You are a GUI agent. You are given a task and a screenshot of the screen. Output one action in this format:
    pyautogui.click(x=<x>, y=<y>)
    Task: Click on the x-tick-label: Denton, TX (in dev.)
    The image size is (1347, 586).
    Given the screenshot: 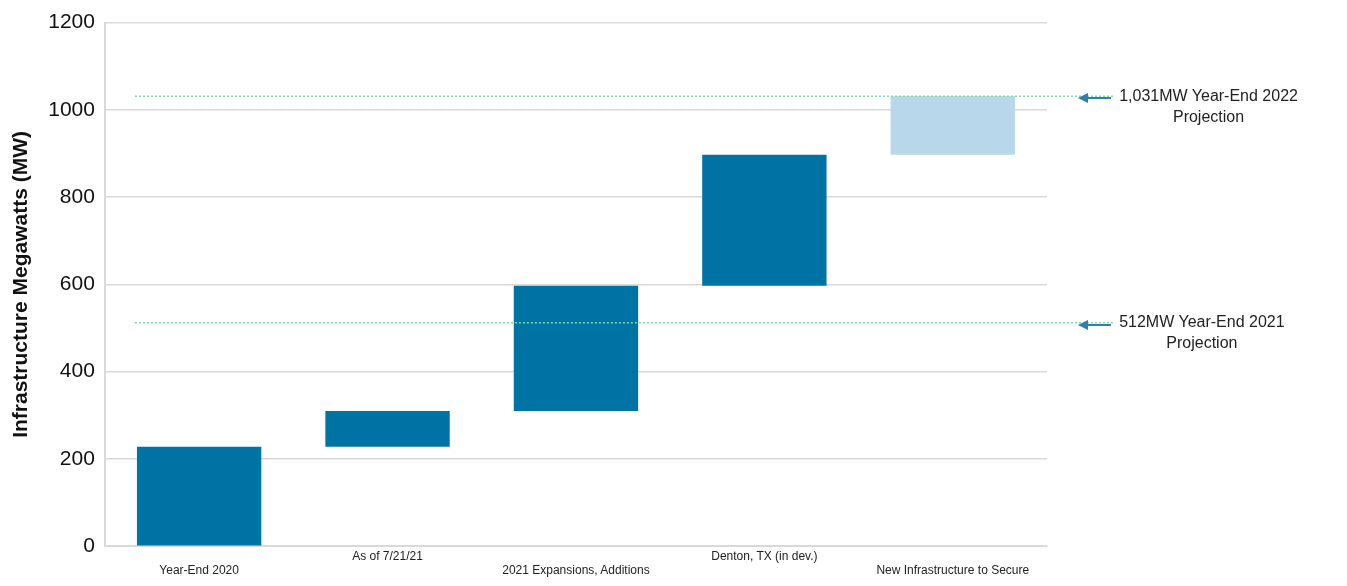 What is the action you would take?
    pyautogui.click(x=764, y=555)
    